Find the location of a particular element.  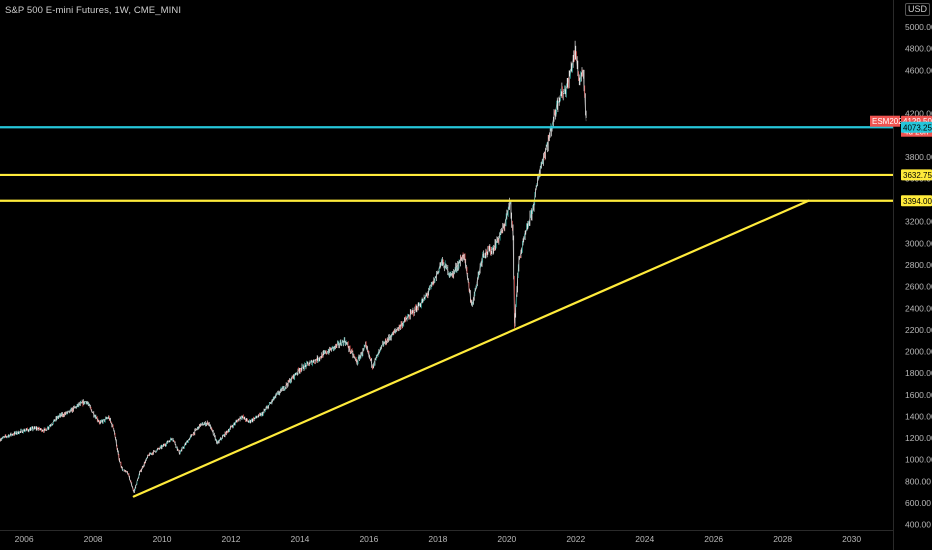

yellow-level-tag-2-bg is located at coordinates (916, 201).